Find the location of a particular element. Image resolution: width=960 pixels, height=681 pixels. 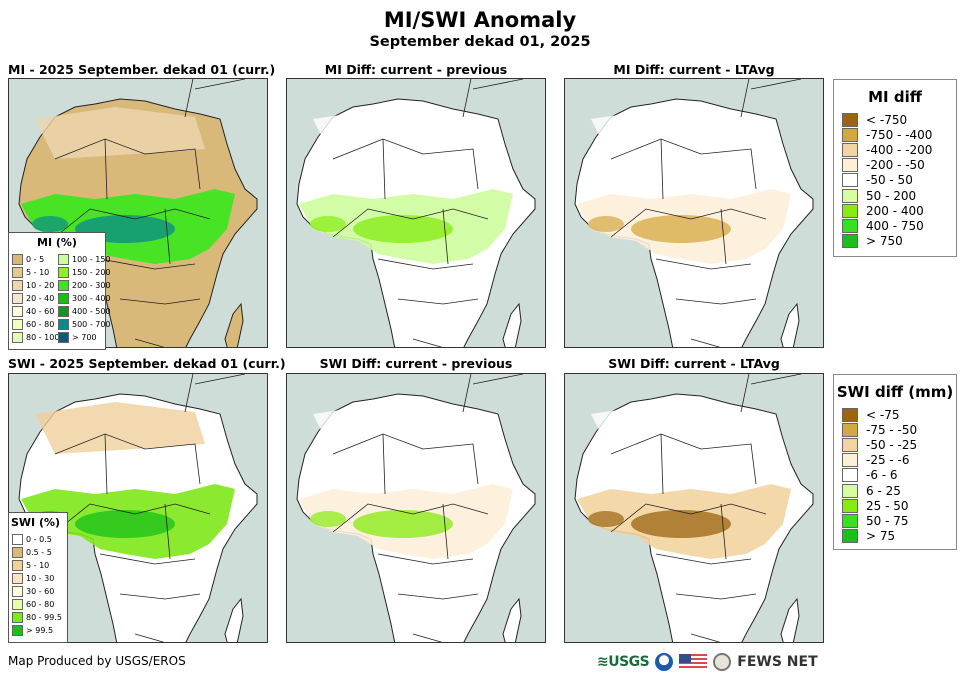

legend-item: 6 - 25 is located at coordinates (895, 490).